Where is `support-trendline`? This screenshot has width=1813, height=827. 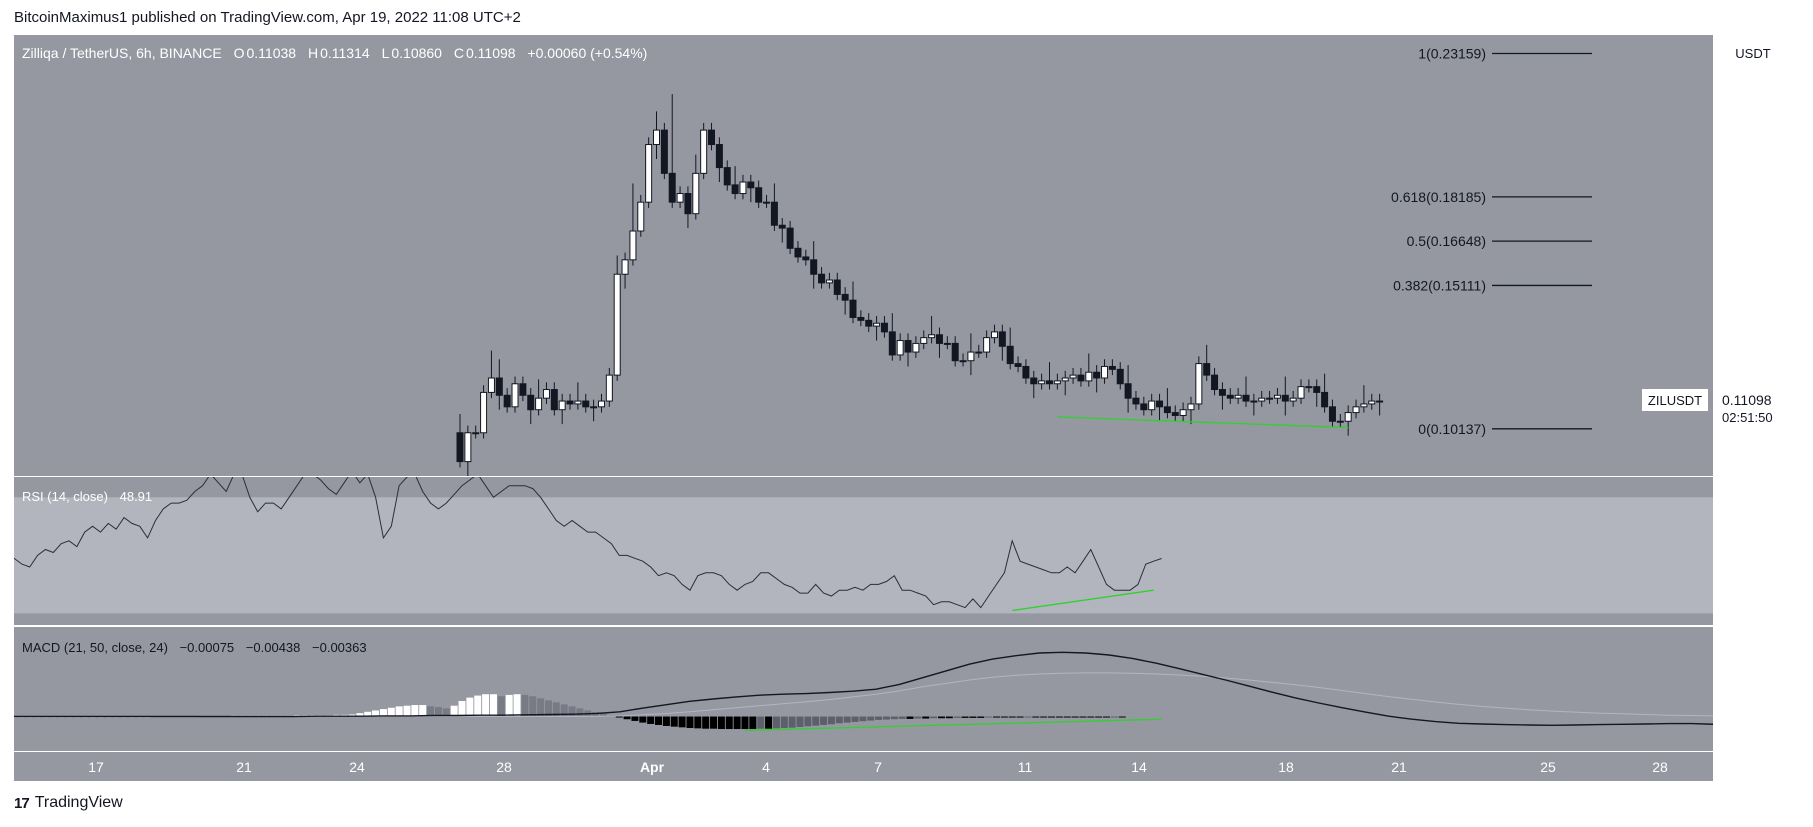 support-trendline is located at coordinates (1203, 422).